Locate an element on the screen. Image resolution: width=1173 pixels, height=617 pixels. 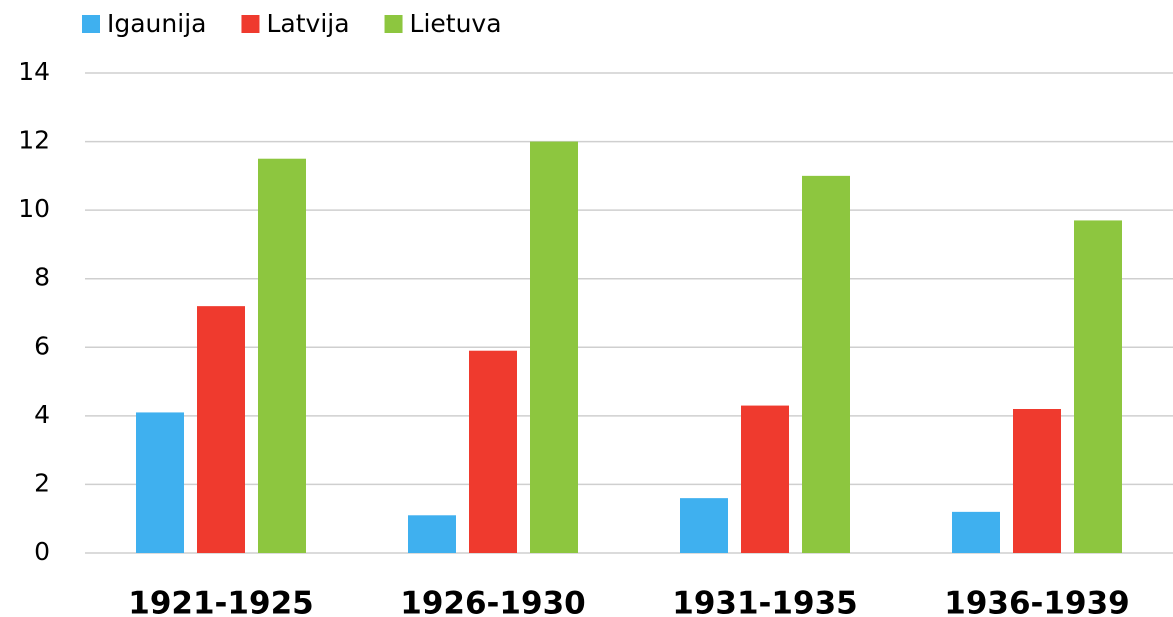
x-tick-label: 1931-1935 is located at coordinates (764, 601).